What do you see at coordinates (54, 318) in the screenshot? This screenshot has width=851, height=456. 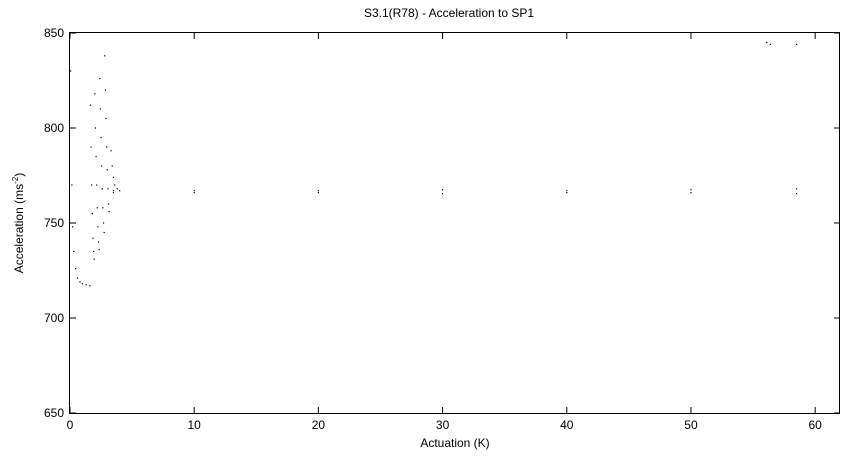 I see `y-tick-label: 700` at bounding box center [54, 318].